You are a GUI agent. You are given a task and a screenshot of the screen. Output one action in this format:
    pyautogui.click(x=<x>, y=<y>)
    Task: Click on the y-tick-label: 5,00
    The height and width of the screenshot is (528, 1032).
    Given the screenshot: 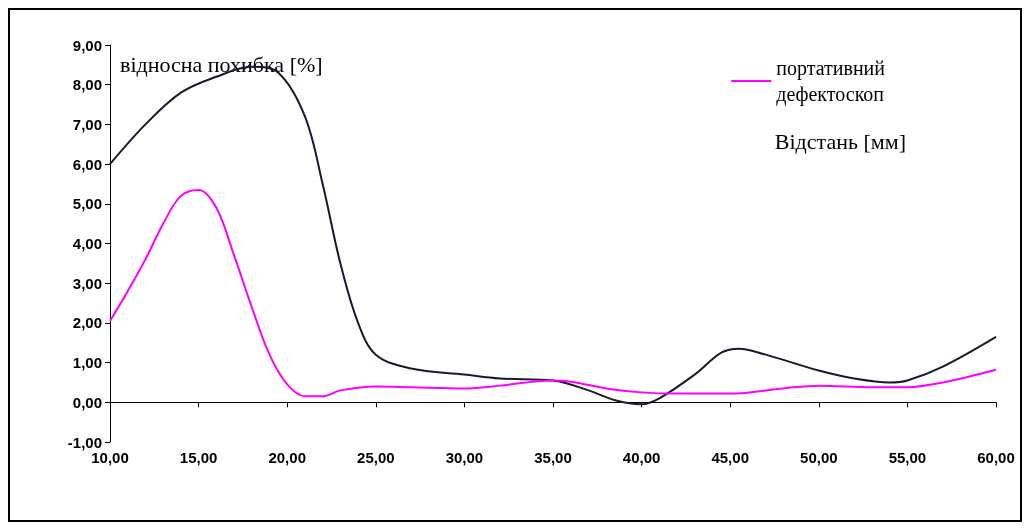 What is the action you would take?
    pyautogui.click(x=87, y=204)
    